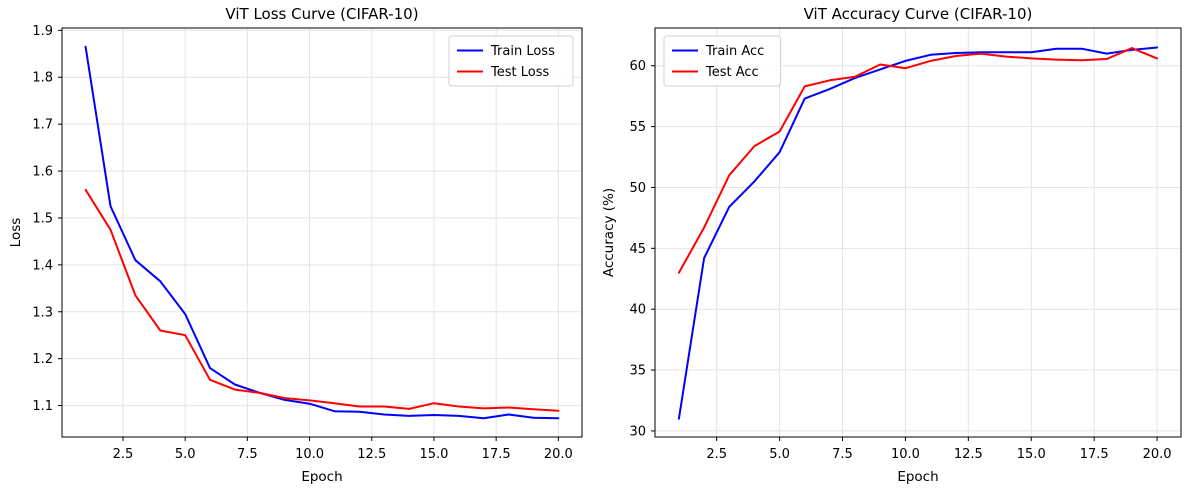 This screenshot has height=490, width=1189. I want to click on y-tick-label: 45, so click(637, 249).